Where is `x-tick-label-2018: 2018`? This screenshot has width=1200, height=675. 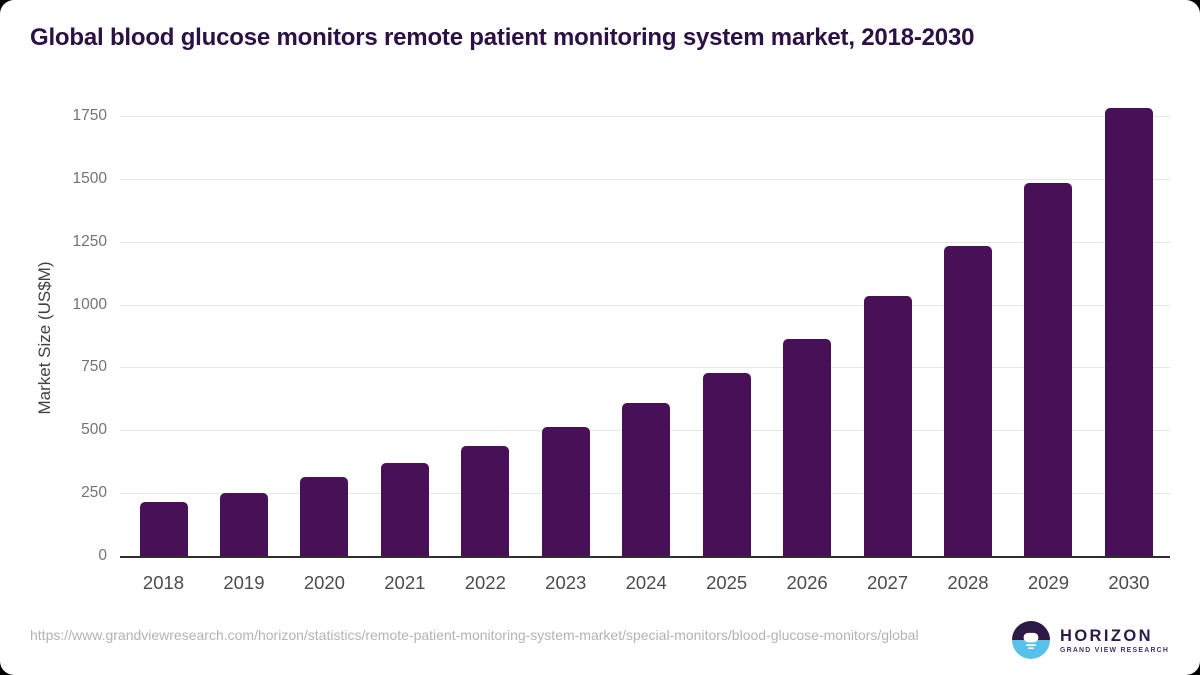
x-tick-label-2018: 2018 is located at coordinates (163, 582).